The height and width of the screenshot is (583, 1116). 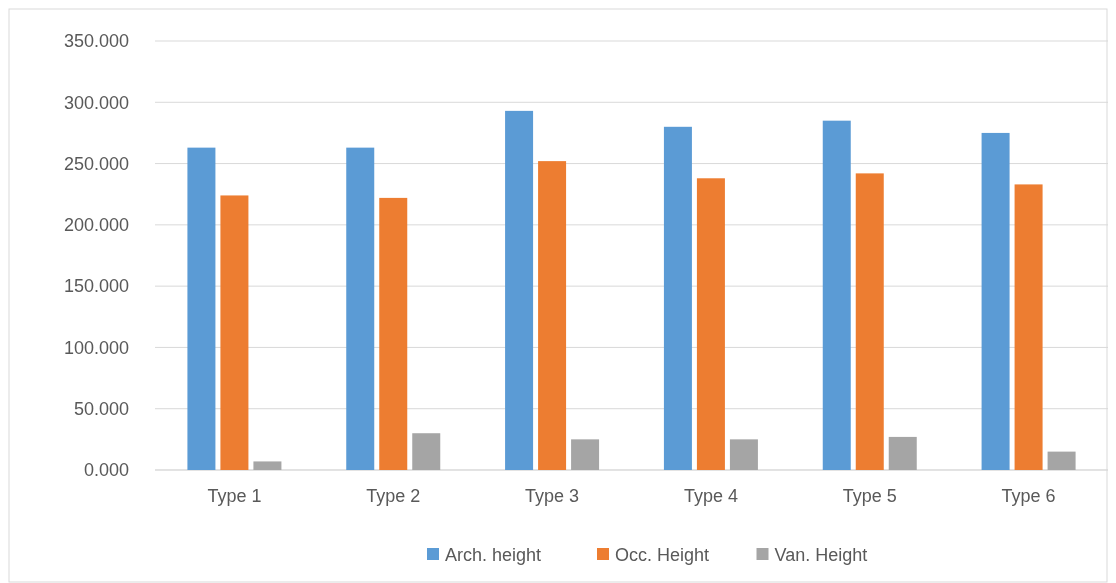 I want to click on legend-label: Occ. Height, so click(x=662, y=555).